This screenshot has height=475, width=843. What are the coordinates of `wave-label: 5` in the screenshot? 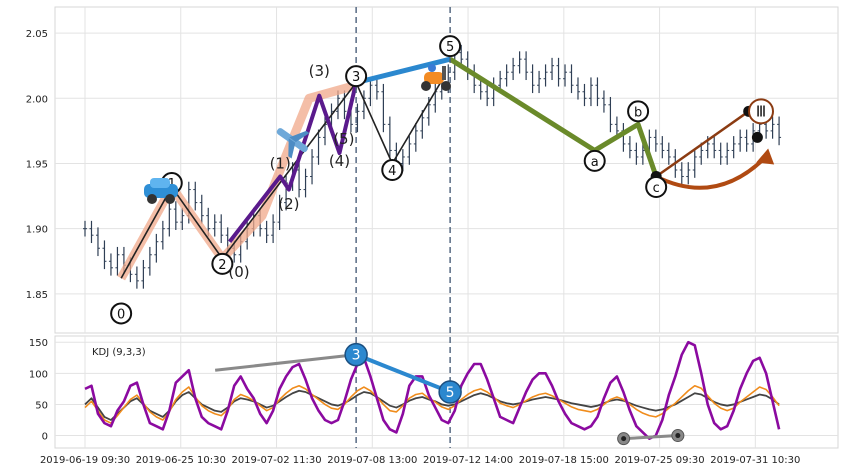 It's located at (450, 47).